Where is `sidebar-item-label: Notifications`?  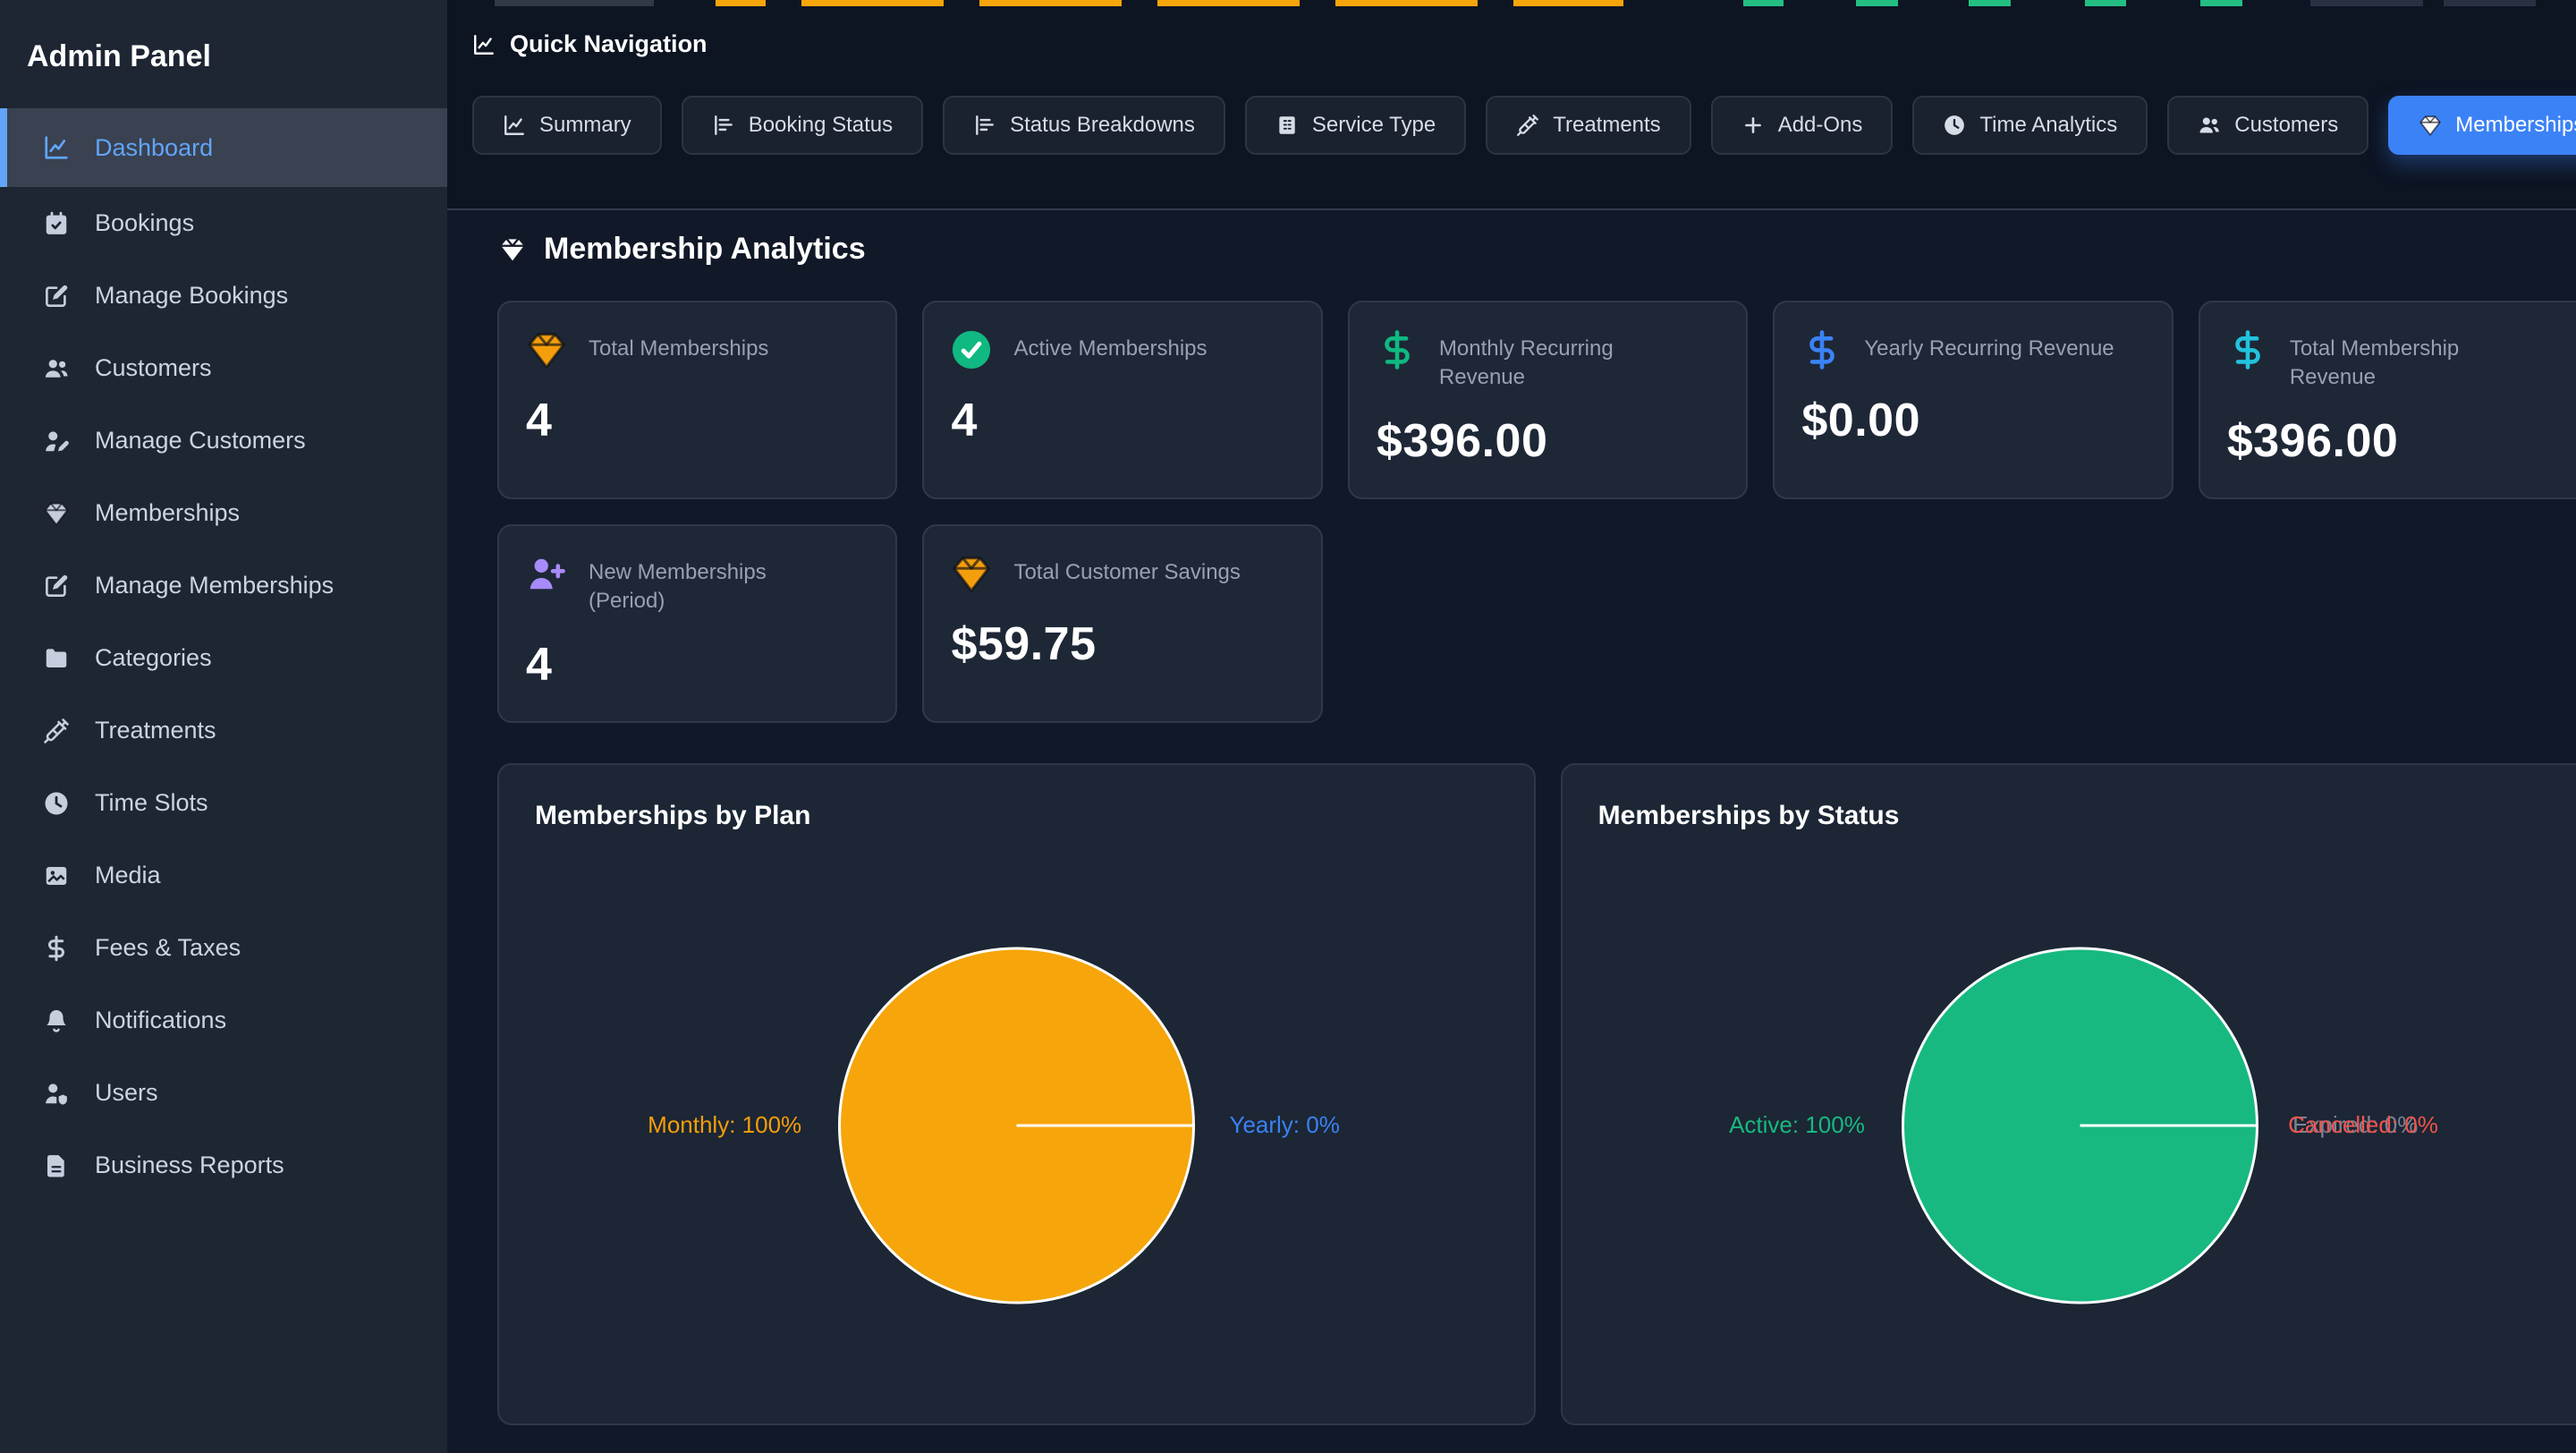 sidebar-item-label: Notifications is located at coordinates (161, 1020).